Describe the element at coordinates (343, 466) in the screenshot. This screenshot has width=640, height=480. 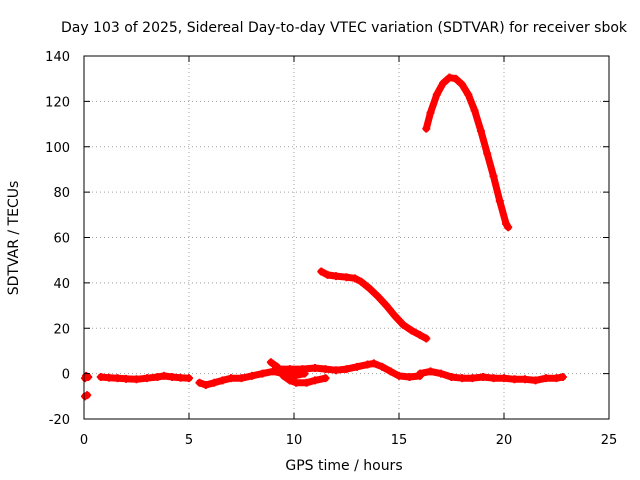
I see `x-axis-label: GPS time / hours` at that location.